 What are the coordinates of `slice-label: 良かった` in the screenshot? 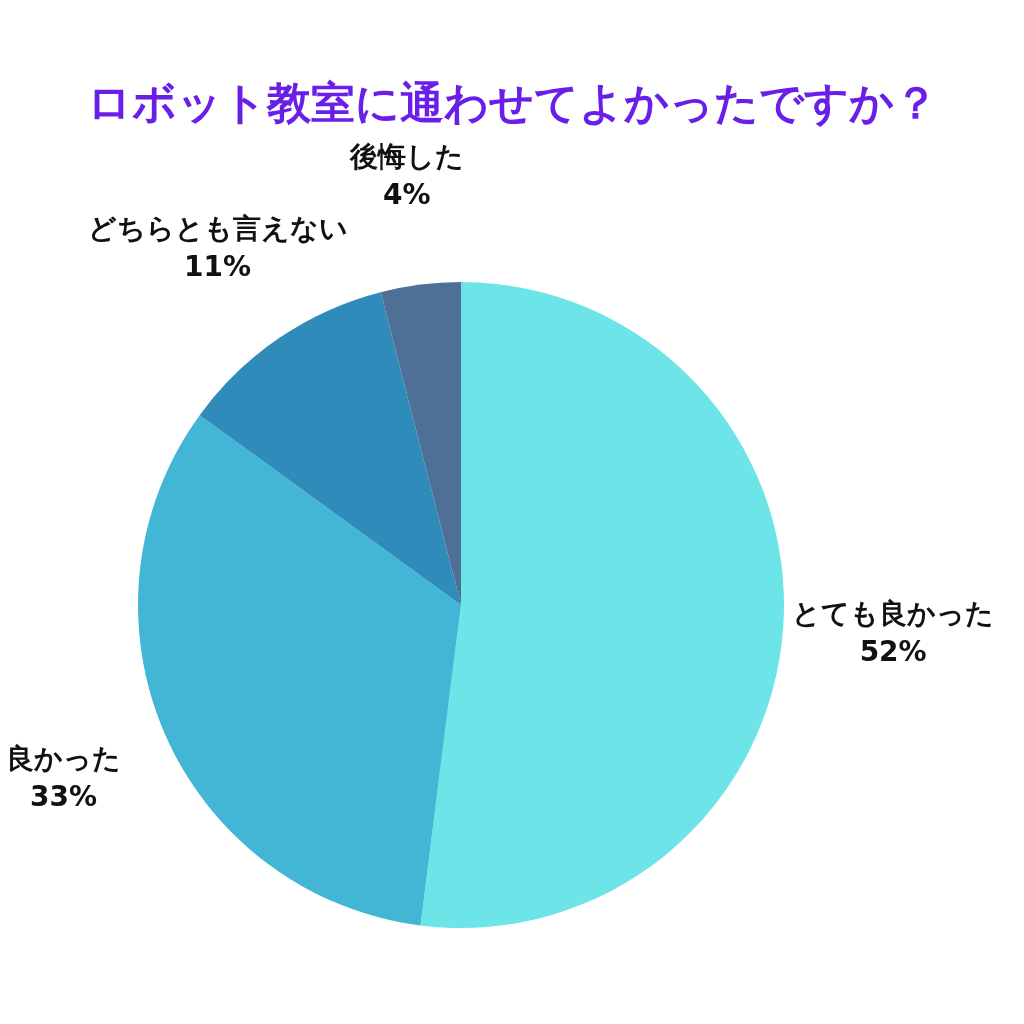 It's located at (64, 758).